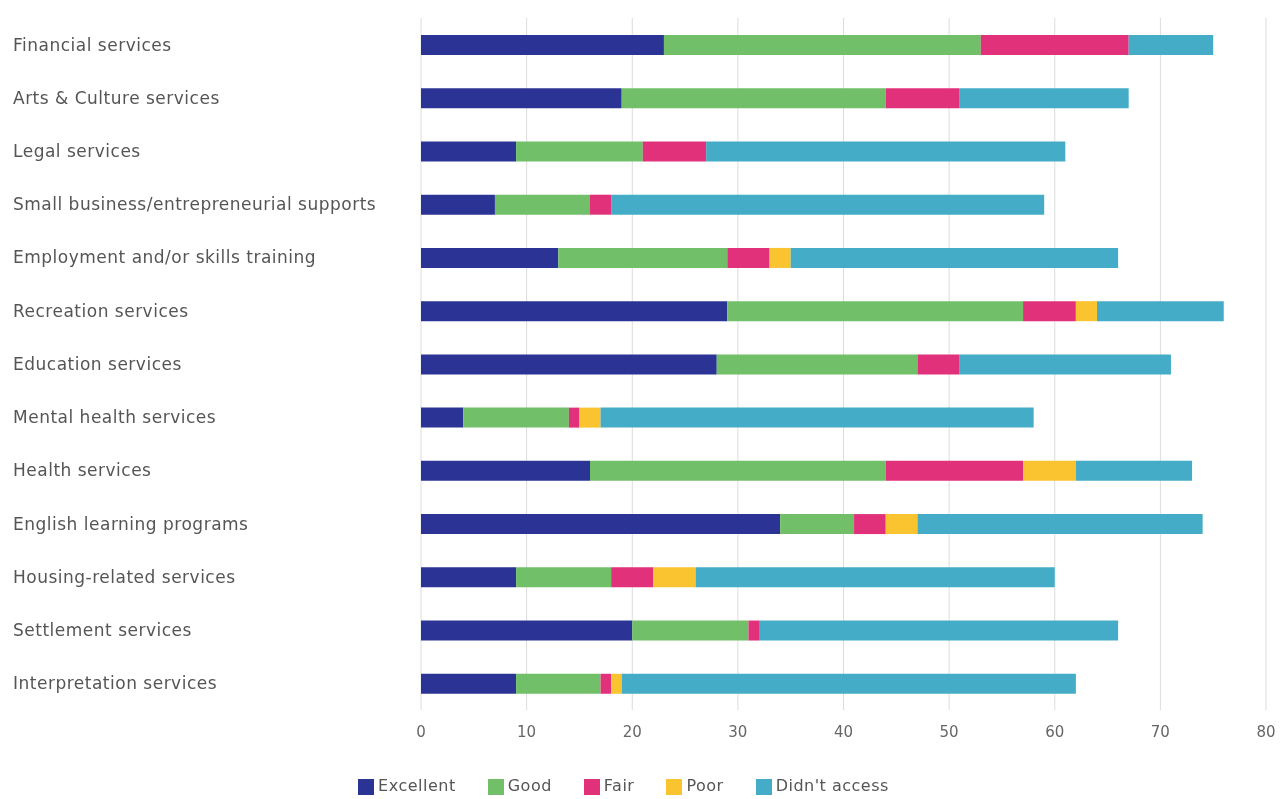 Image resolution: width=1280 pixels, height=799 pixels. I want to click on legend-label: Fair, so click(619, 785).